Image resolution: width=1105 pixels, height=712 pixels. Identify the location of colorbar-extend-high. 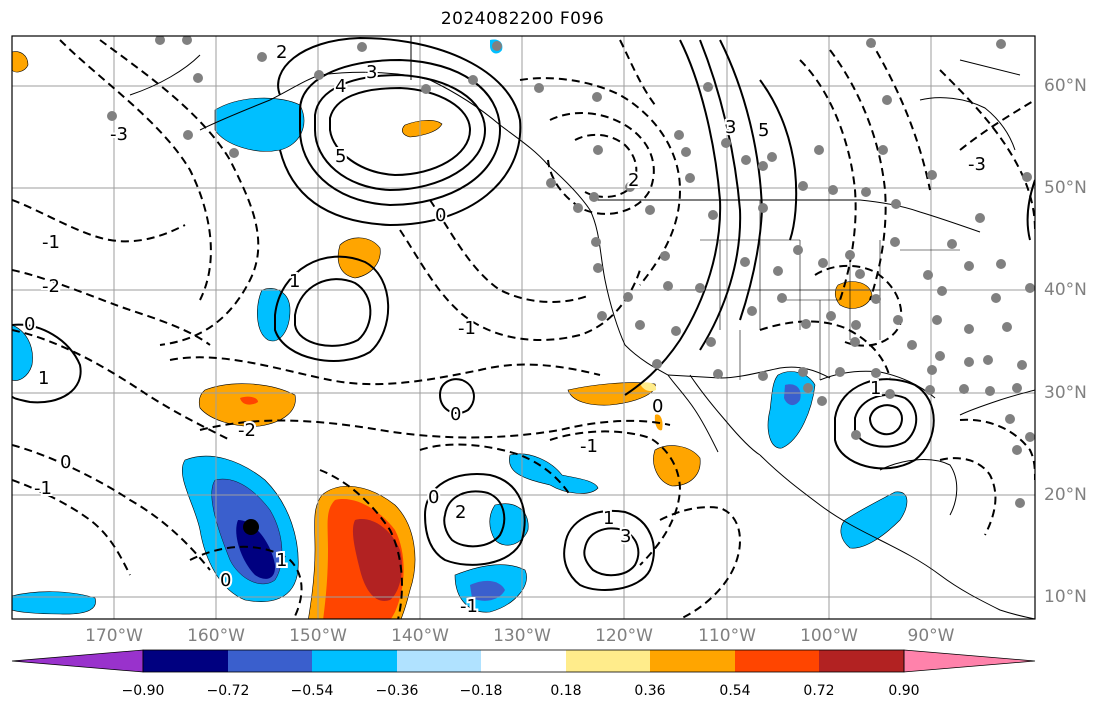
(969, 661).